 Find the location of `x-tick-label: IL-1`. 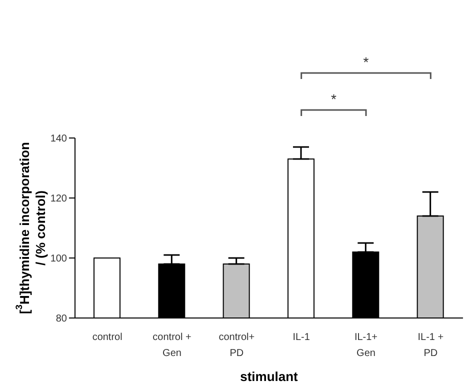

x-tick-label: IL-1 is located at coordinates (301, 337).